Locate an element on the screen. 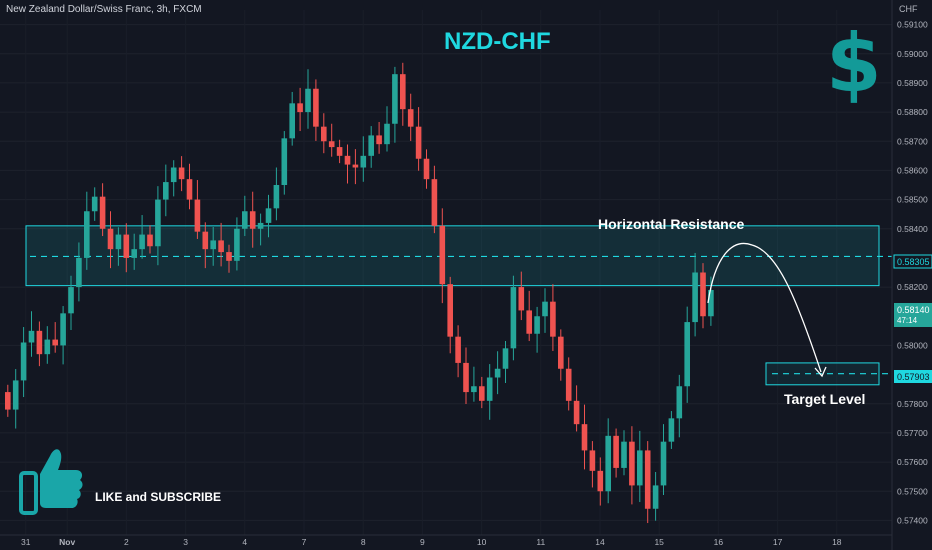  projection-arrow is located at coordinates (764, 307).